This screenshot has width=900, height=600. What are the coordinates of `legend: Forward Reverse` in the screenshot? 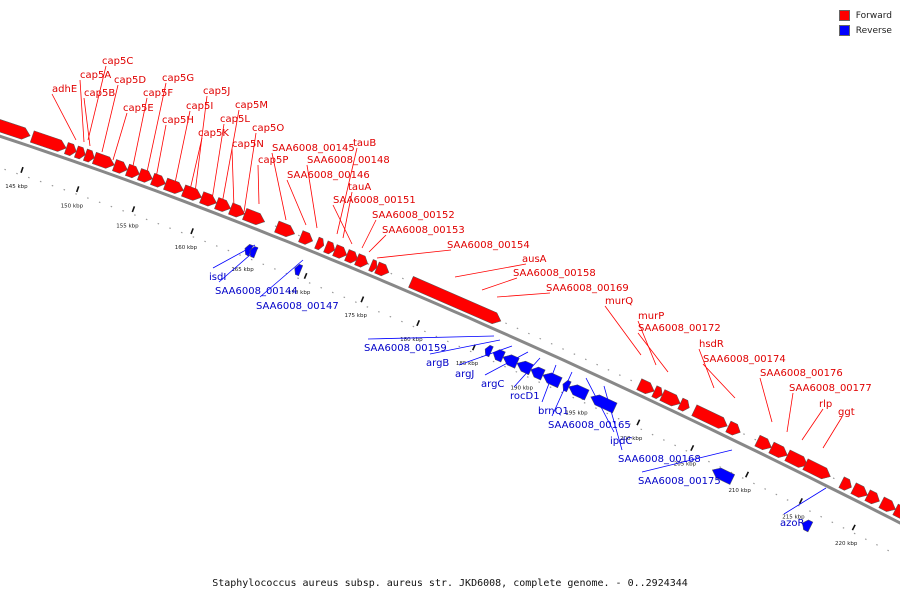 It's located at (865, 23).